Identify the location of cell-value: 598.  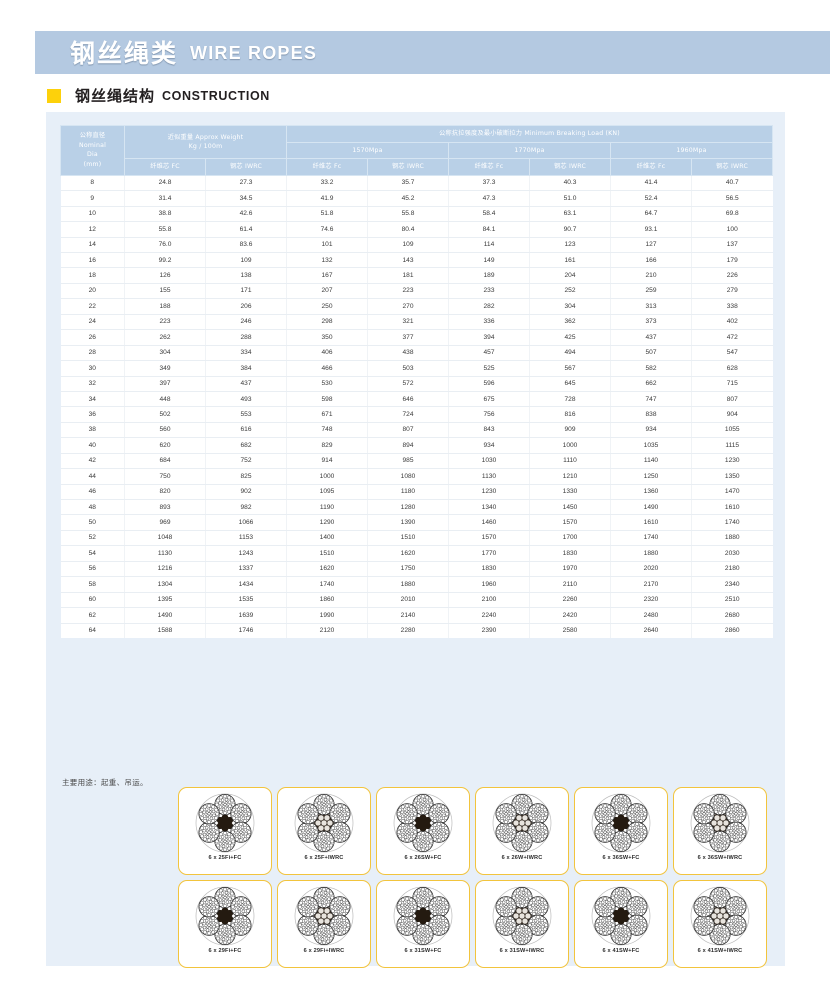
(327, 399).